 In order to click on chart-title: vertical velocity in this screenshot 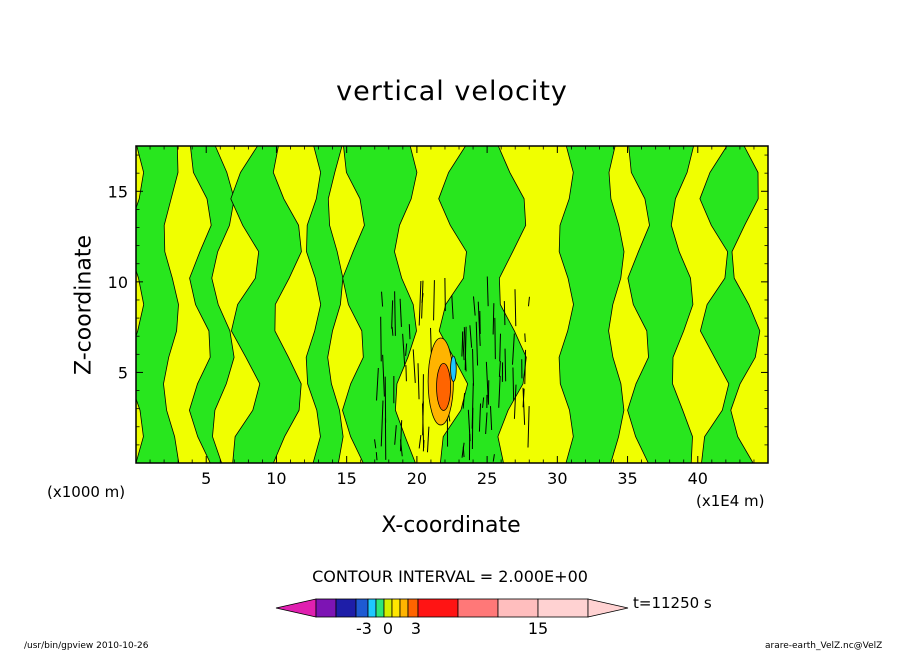, I will do `click(452, 91)`.